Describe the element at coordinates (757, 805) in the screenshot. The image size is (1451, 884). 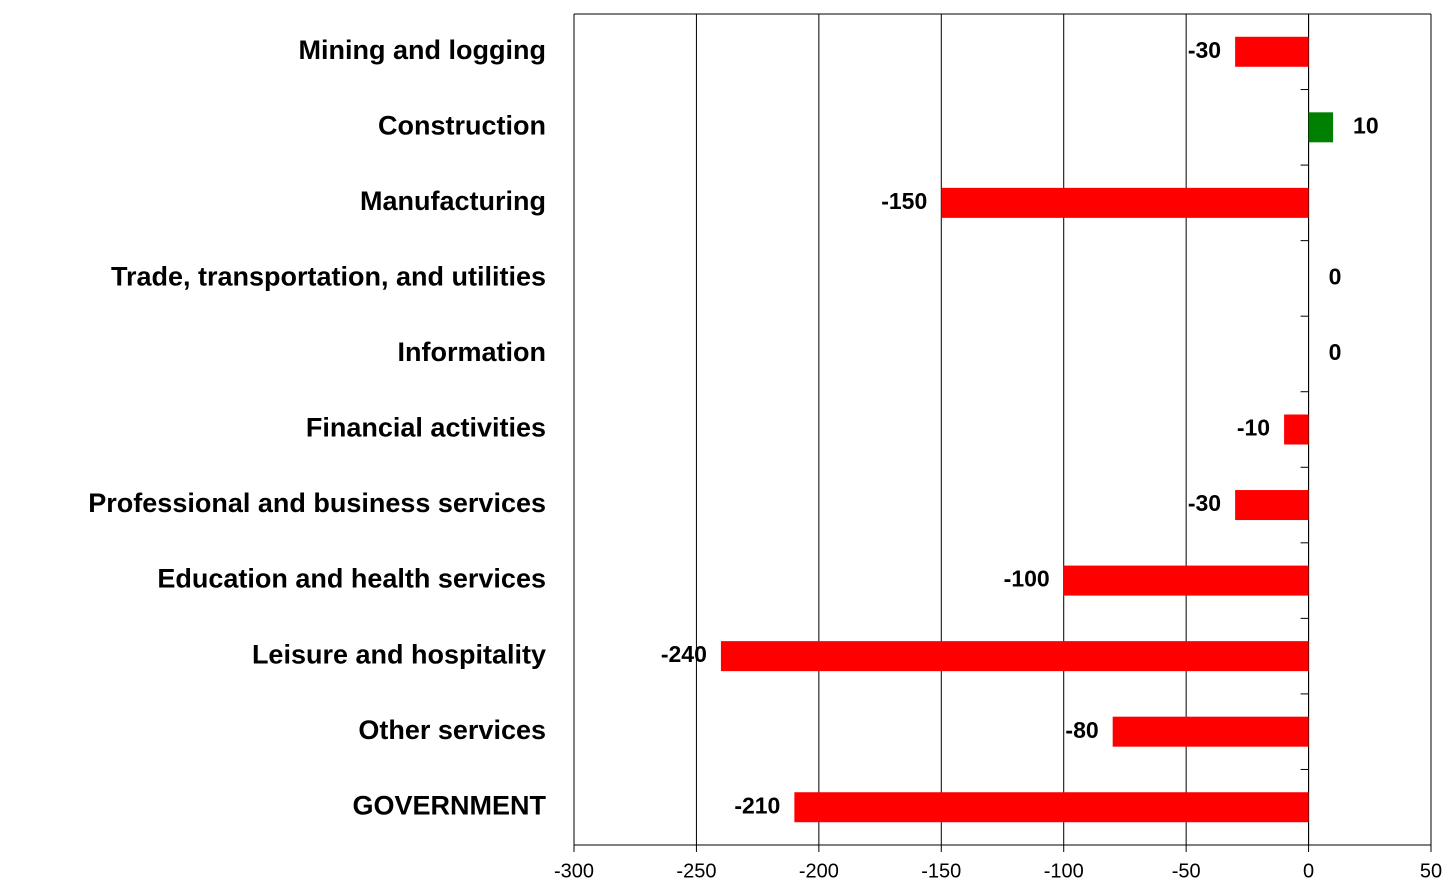
I see `value-label: -210` at that location.